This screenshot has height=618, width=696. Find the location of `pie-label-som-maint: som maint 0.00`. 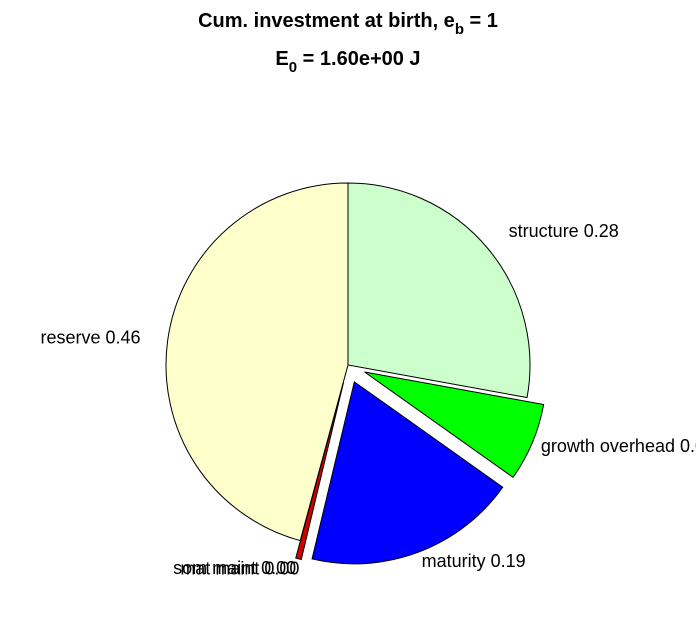

pie-label-som-maint: som maint 0.00 is located at coordinates (234, 568).